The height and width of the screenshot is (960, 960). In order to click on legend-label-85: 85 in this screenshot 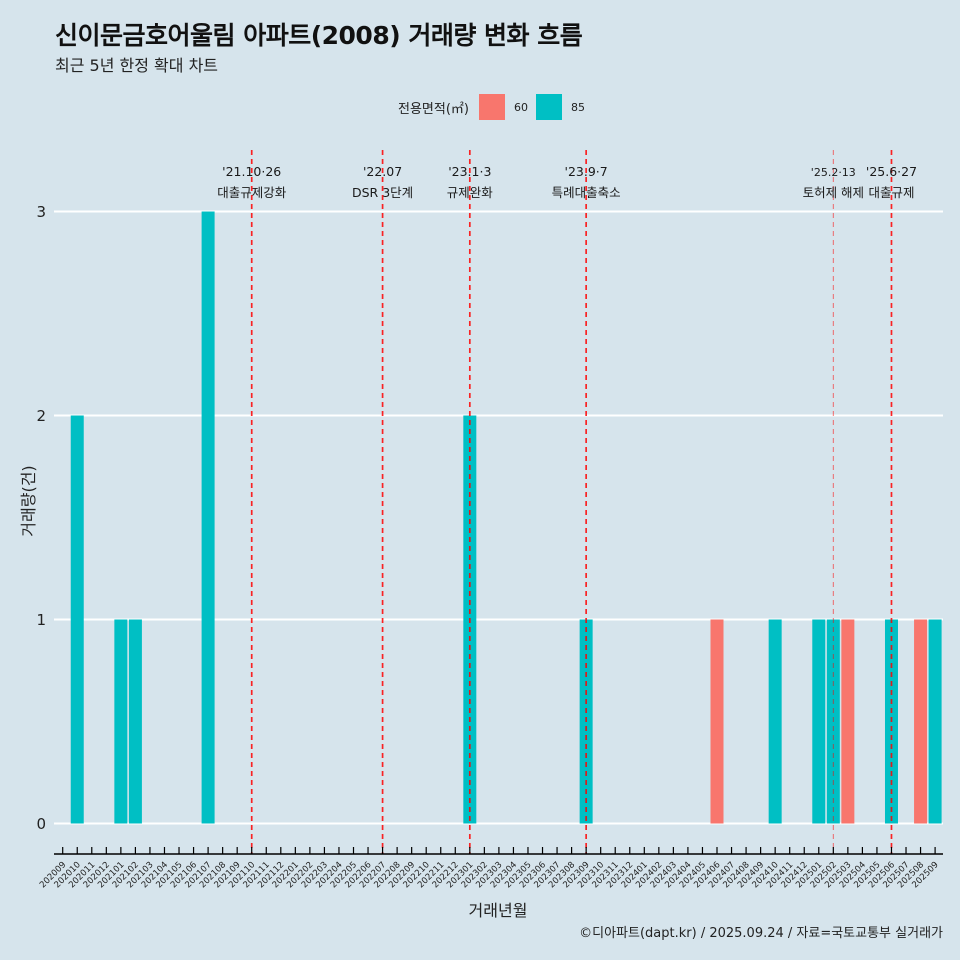, I will do `click(577, 107)`.